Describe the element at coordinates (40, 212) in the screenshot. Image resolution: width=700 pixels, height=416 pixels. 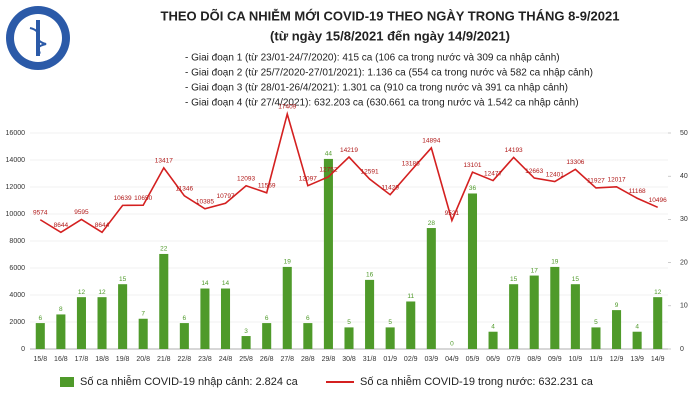
I see `line-value-label: 9574` at that location.